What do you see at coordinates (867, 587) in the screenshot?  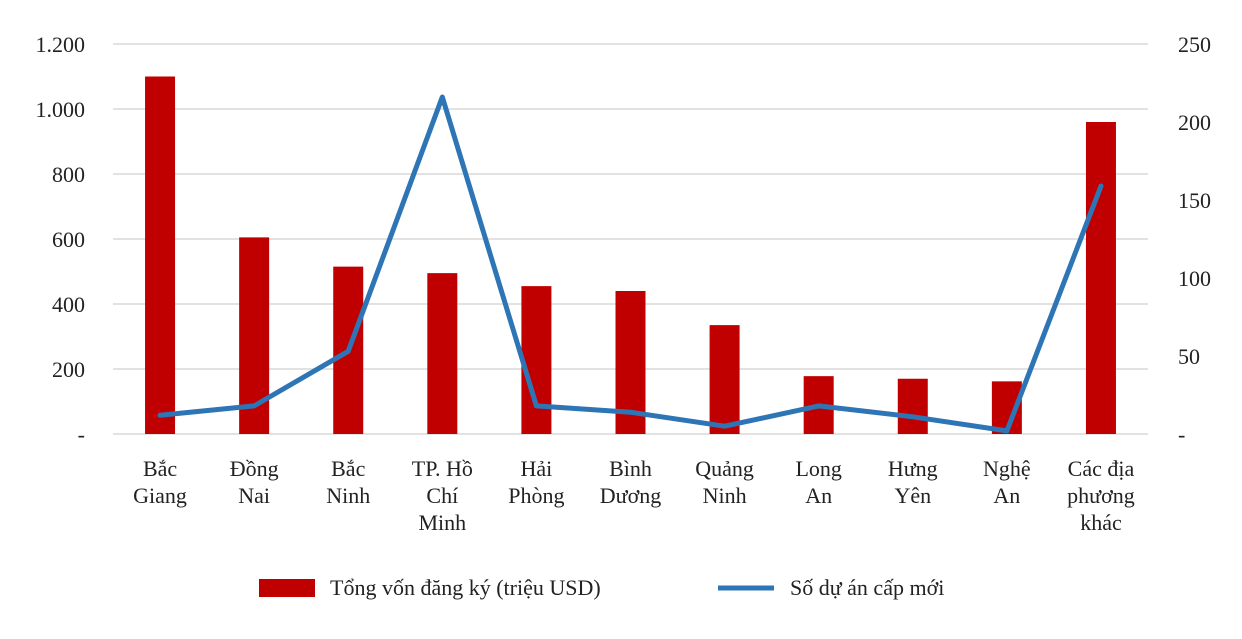 I see `legend-line-label: Số dự án cấp mới` at bounding box center [867, 587].